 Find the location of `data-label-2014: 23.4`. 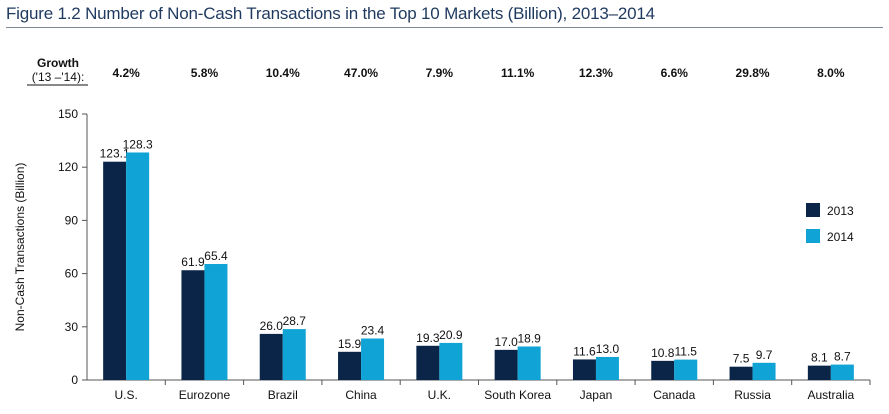

data-label-2014: 23.4 is located at coordinates (373, 331).